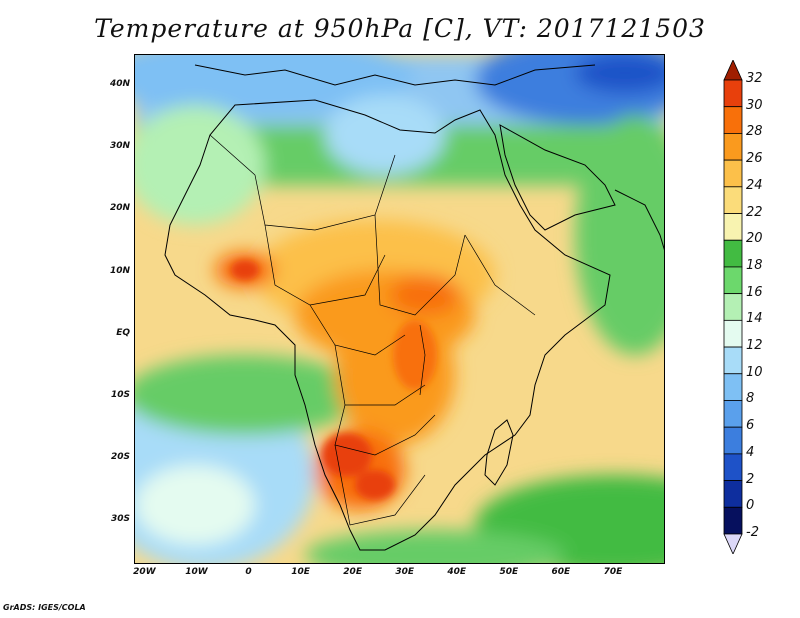 This screenshot has height=618, width=800. What do you see at coordinates (561, 572) in the screenshot?
I see `x-tick-label: 60E` at bounding box center [561, 572].